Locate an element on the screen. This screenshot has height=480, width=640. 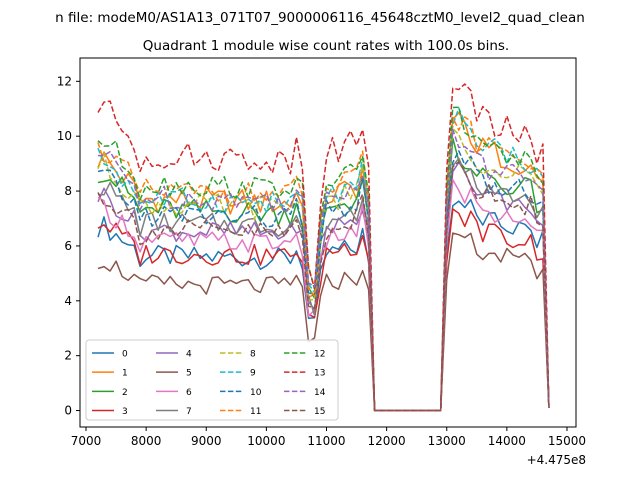
x-tick-label: 13000 is located at coordinates (447, 441).